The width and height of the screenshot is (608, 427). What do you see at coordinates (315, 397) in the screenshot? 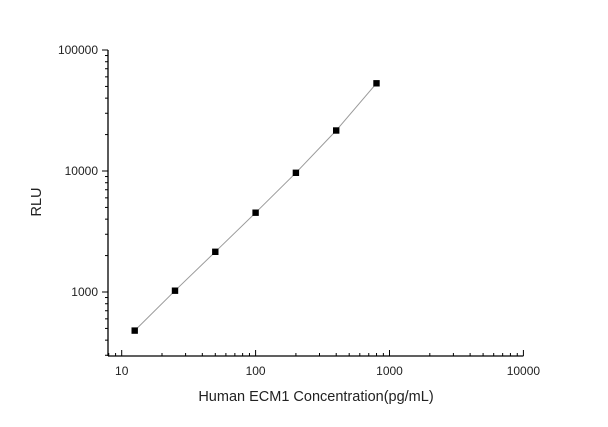
I see `x-axis-label: Human ECM1 Concentration(pg/mL)` at bounding box center [315, 397].